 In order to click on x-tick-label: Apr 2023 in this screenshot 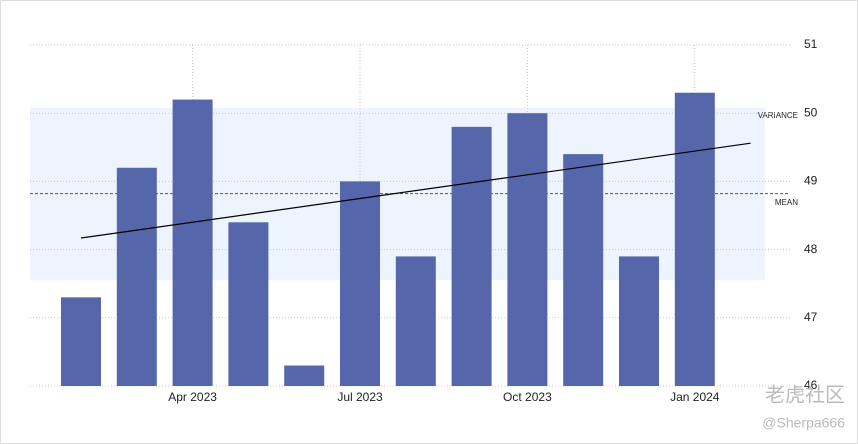, I will do `click(192, 397)`.